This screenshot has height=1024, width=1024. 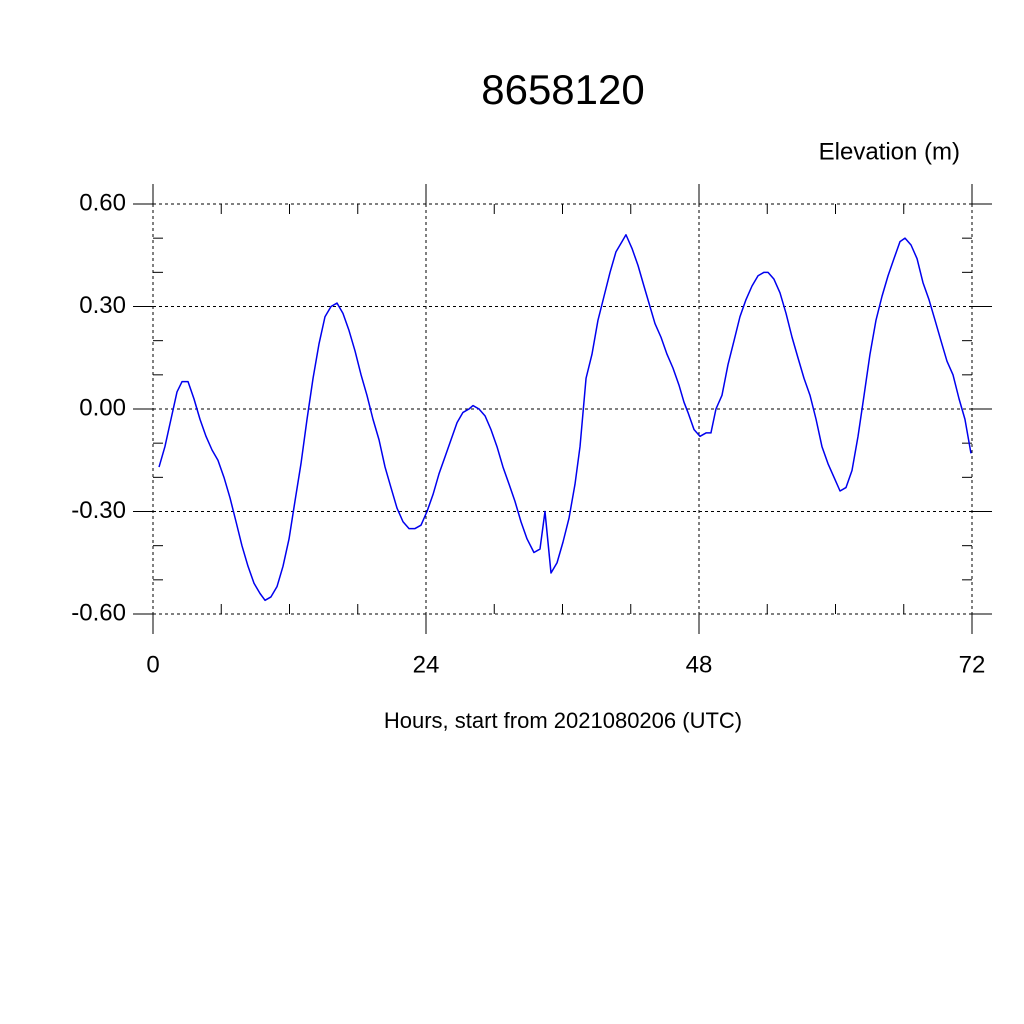 I want to click on x-axis-label: Hours, start from 2021080206 (UTC), so click(x=563, y=720).